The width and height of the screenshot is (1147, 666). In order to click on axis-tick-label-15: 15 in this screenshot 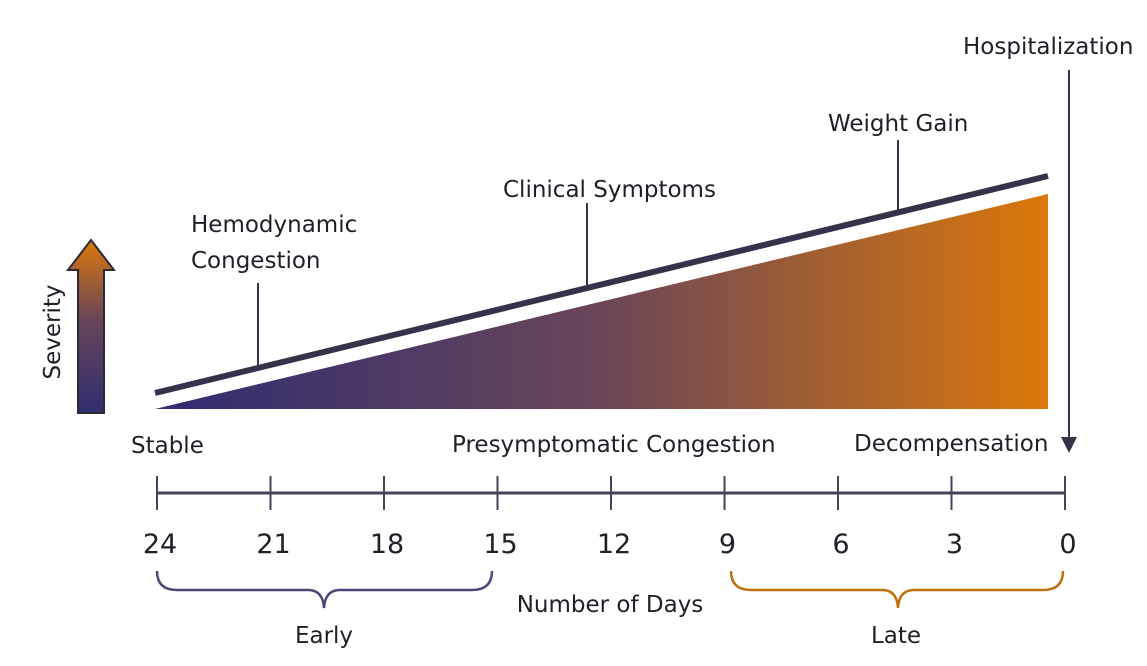, I will do `click(500, 544)`.